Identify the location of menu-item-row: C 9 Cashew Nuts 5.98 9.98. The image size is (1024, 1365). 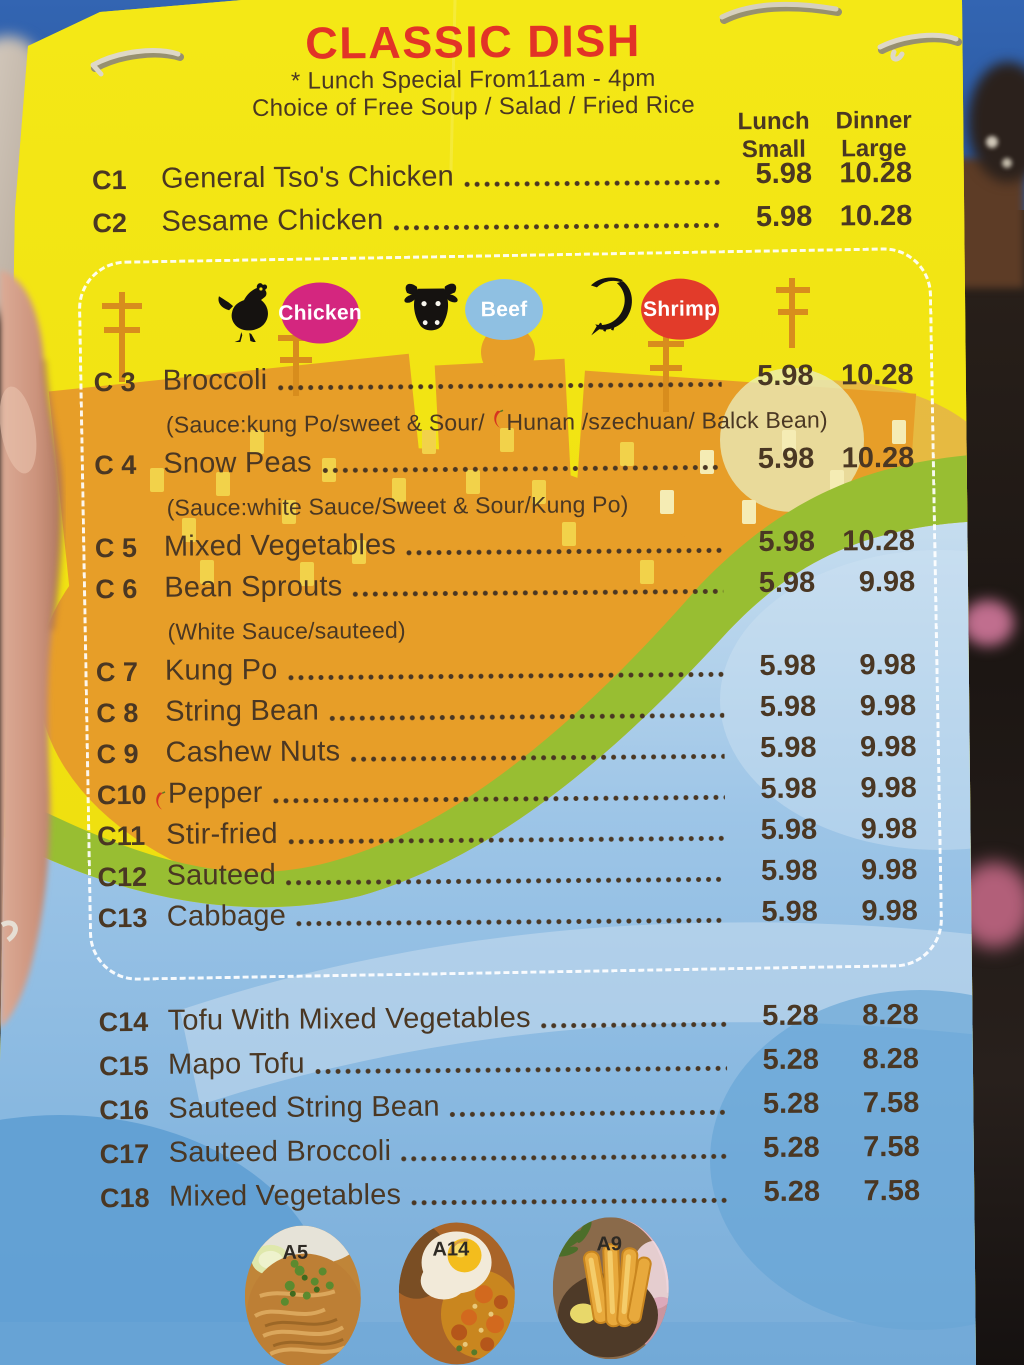
(506, 752).